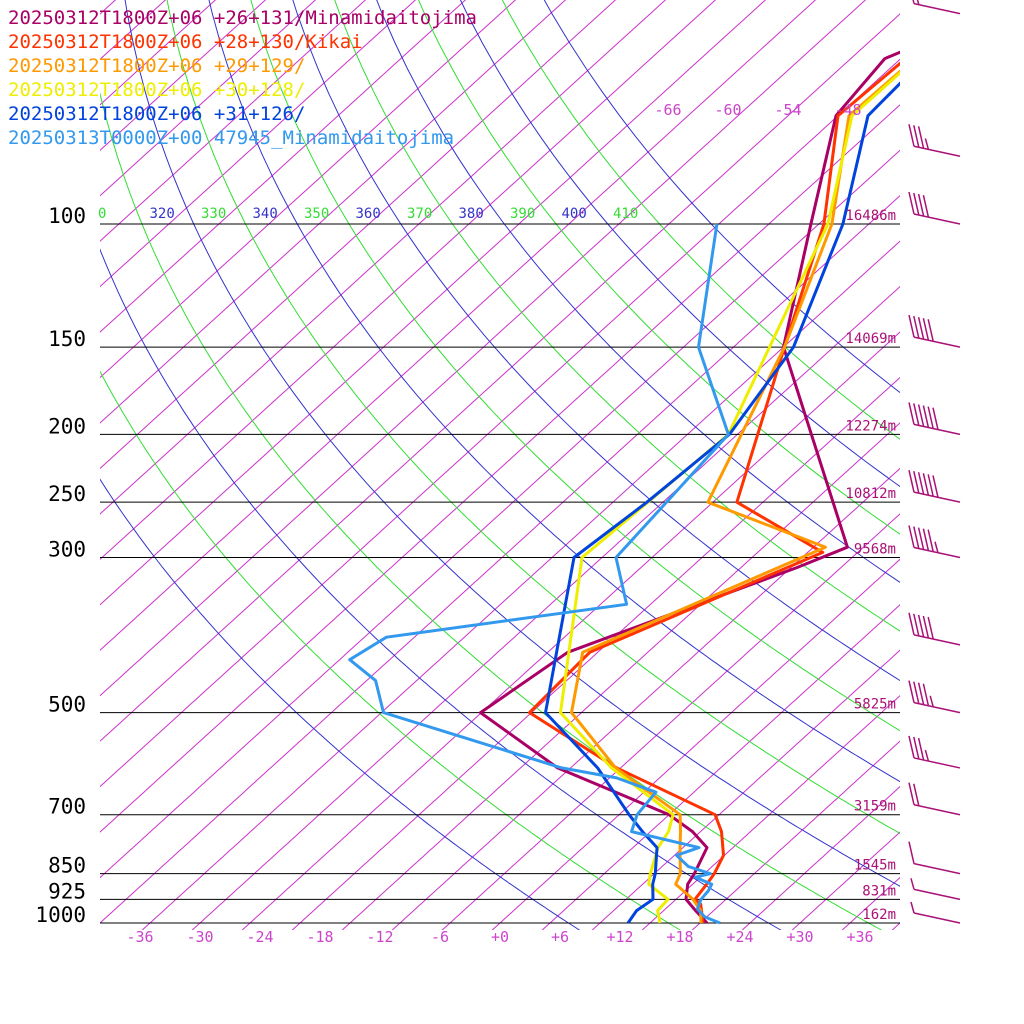 Image resolution: width=1024 pixels, height=1024 pixels. Describe the element at coordinates (875, 705) in the screenshot. I see `height-label: 5825m` at that location.